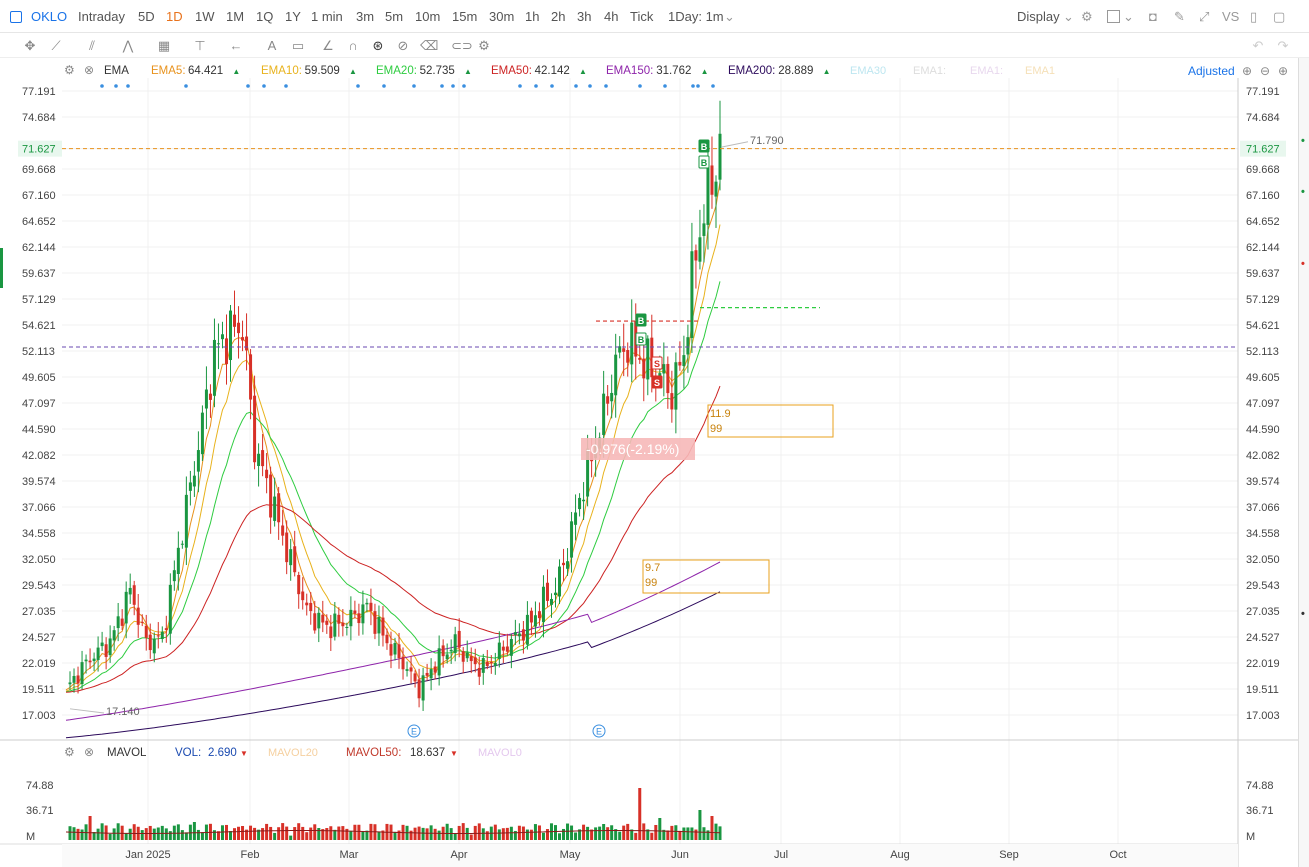 The height and width of the screenshot is (867, 1309). Describe the element at coordinates (414, 732) in the screenshot. I see `earnings-label: E` at that location.